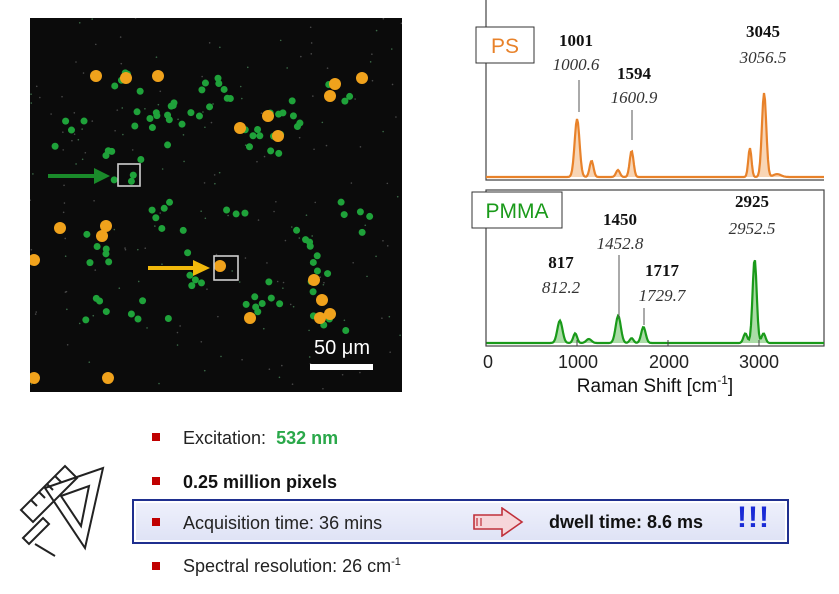 The height and width of the screenshot is (594, 839). I want to click on pixels-line: 0.25 million pixels, so click(260, 482).